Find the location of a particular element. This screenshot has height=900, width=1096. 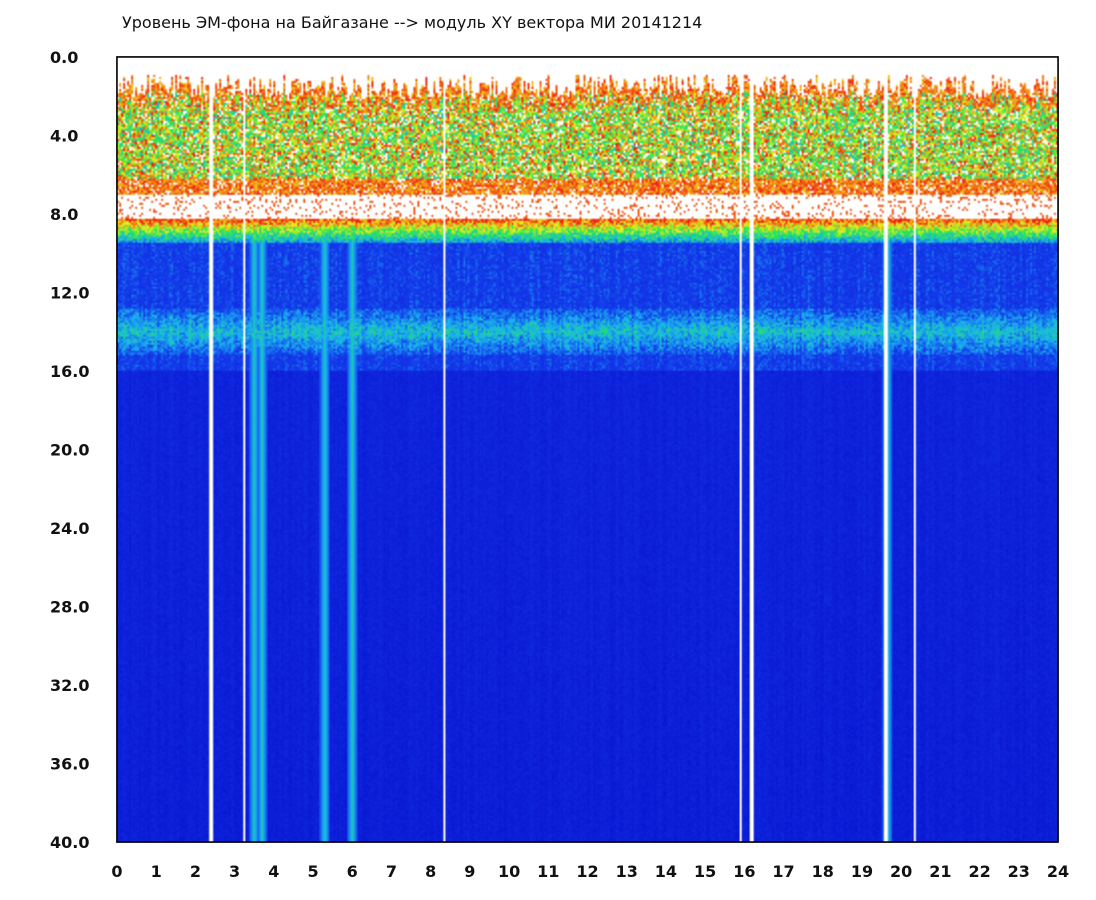

x-tick-label: 19 is located at coordinates (862, 871).